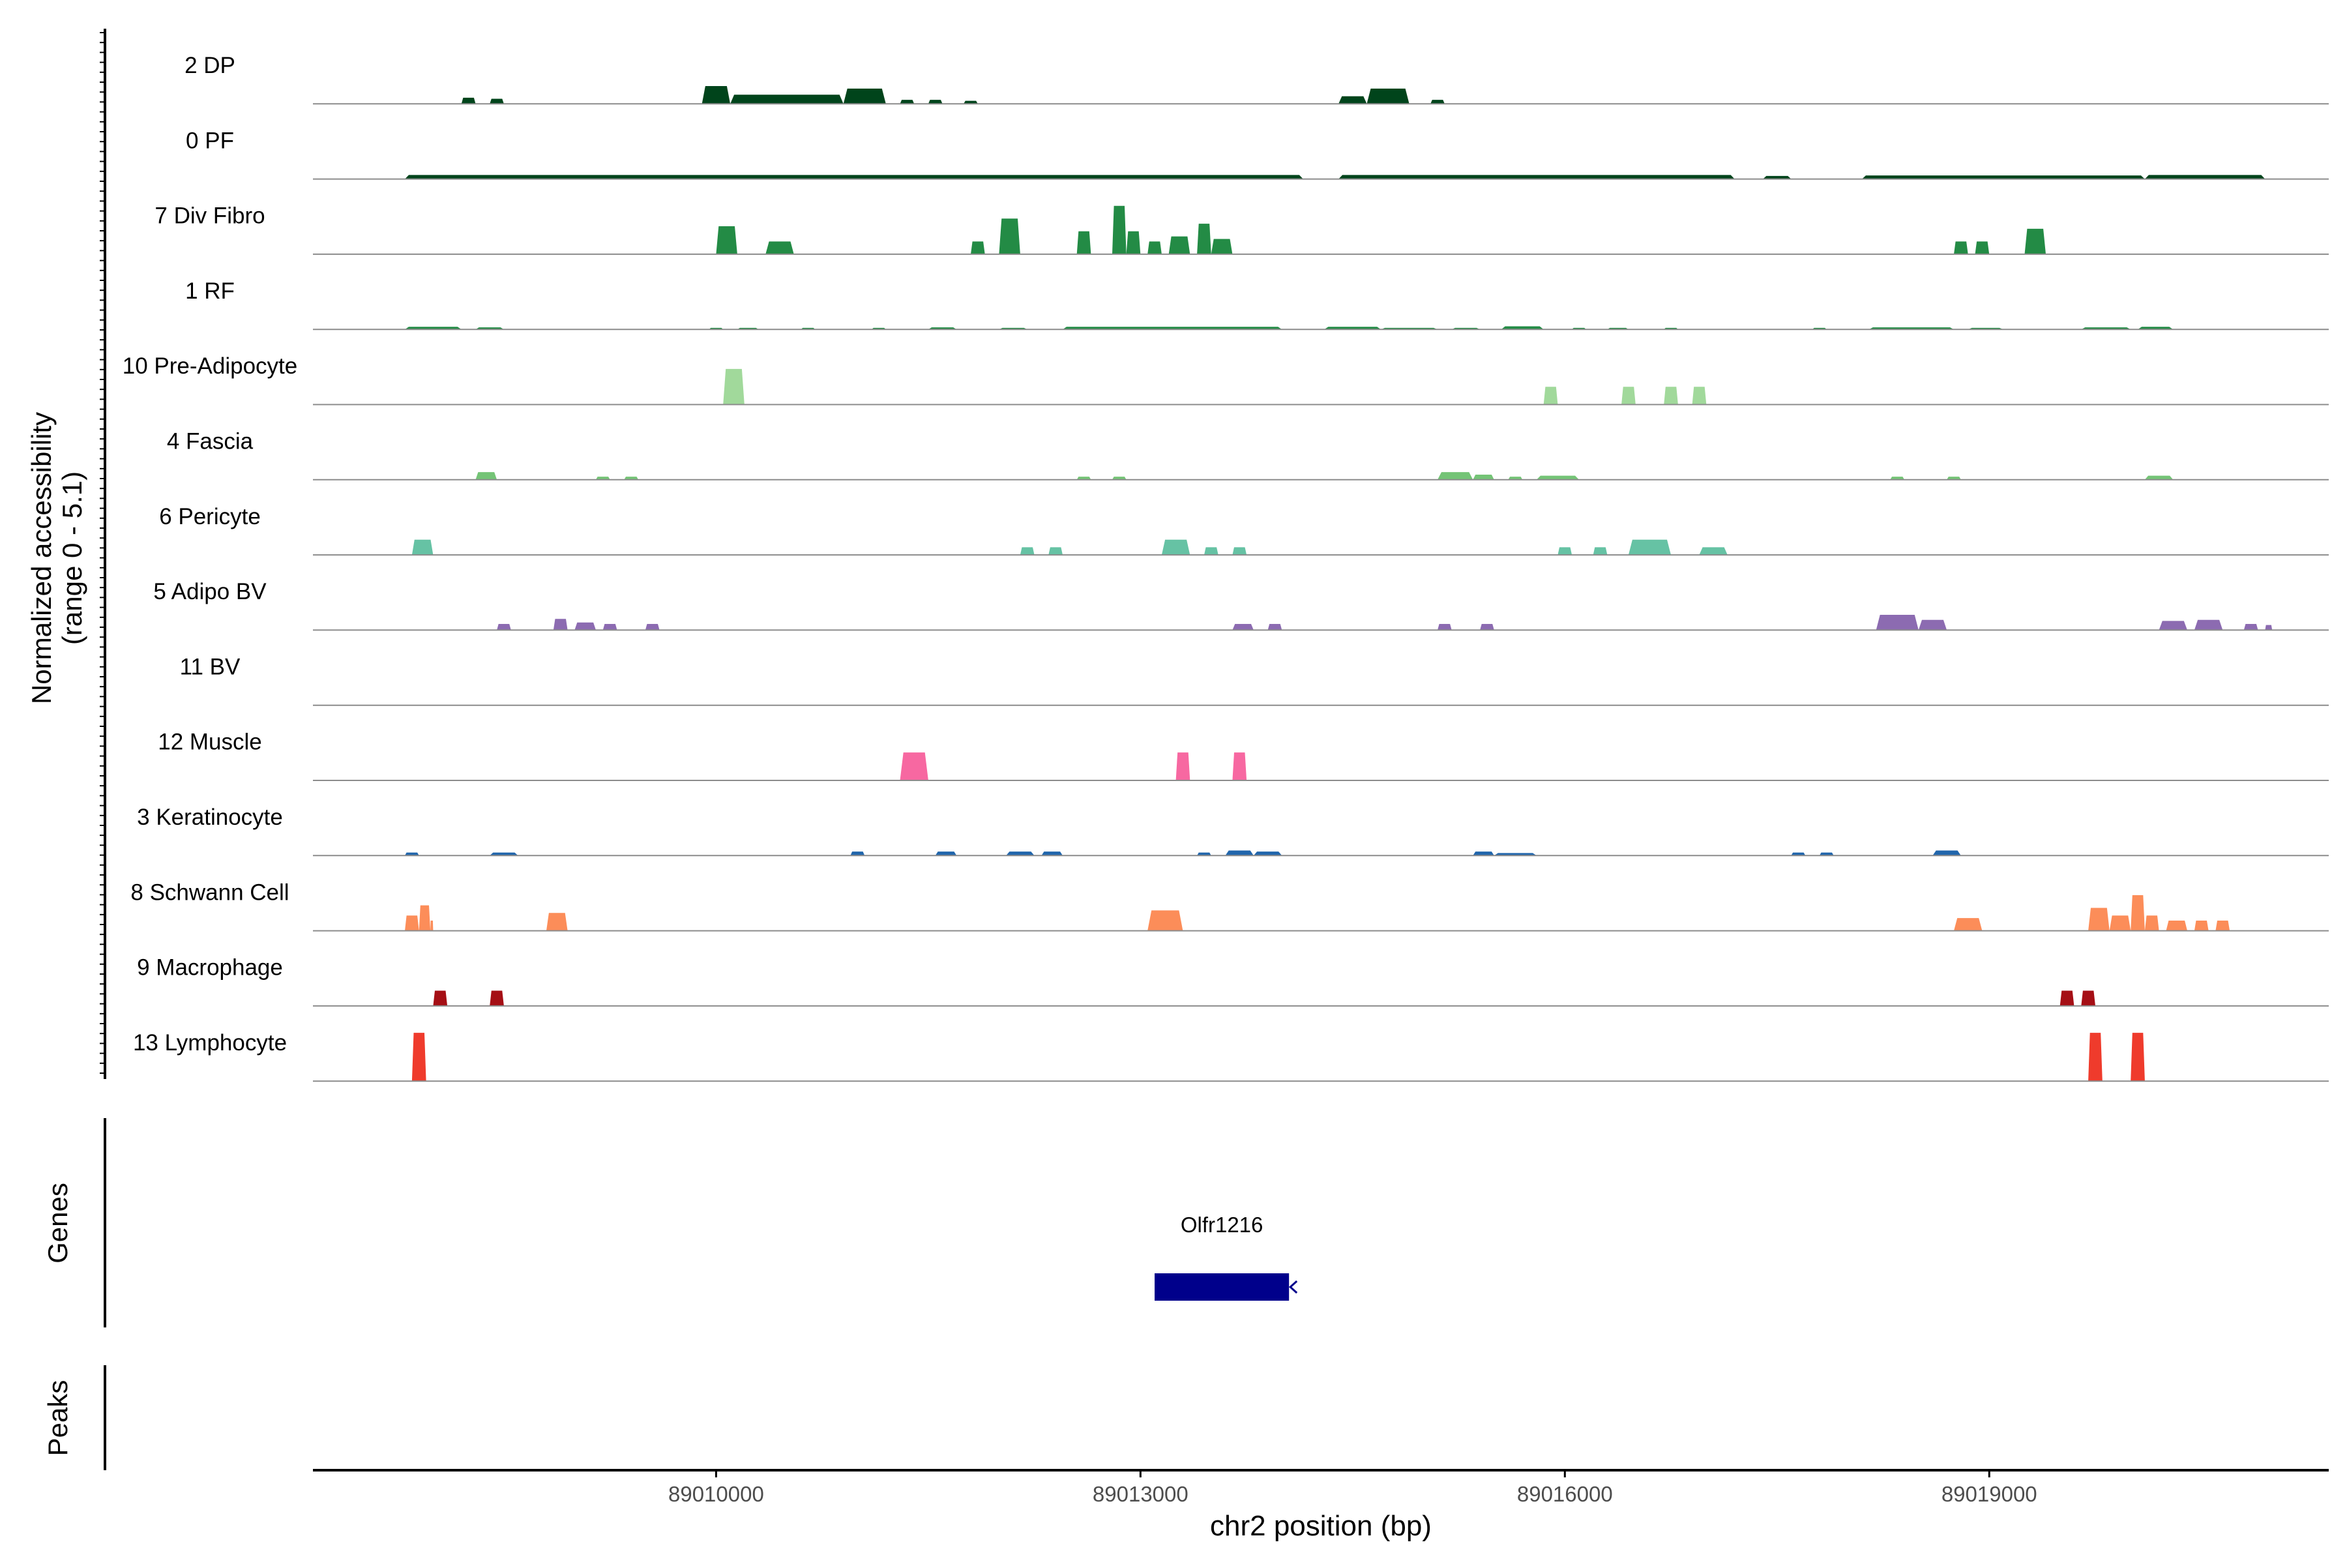 The height and width of the screenshot is (1568, 2347). Describe the element at coordinates (1231, 1056) in the screenshot. I see `track-14: 13 Lymphocyte` at that location.